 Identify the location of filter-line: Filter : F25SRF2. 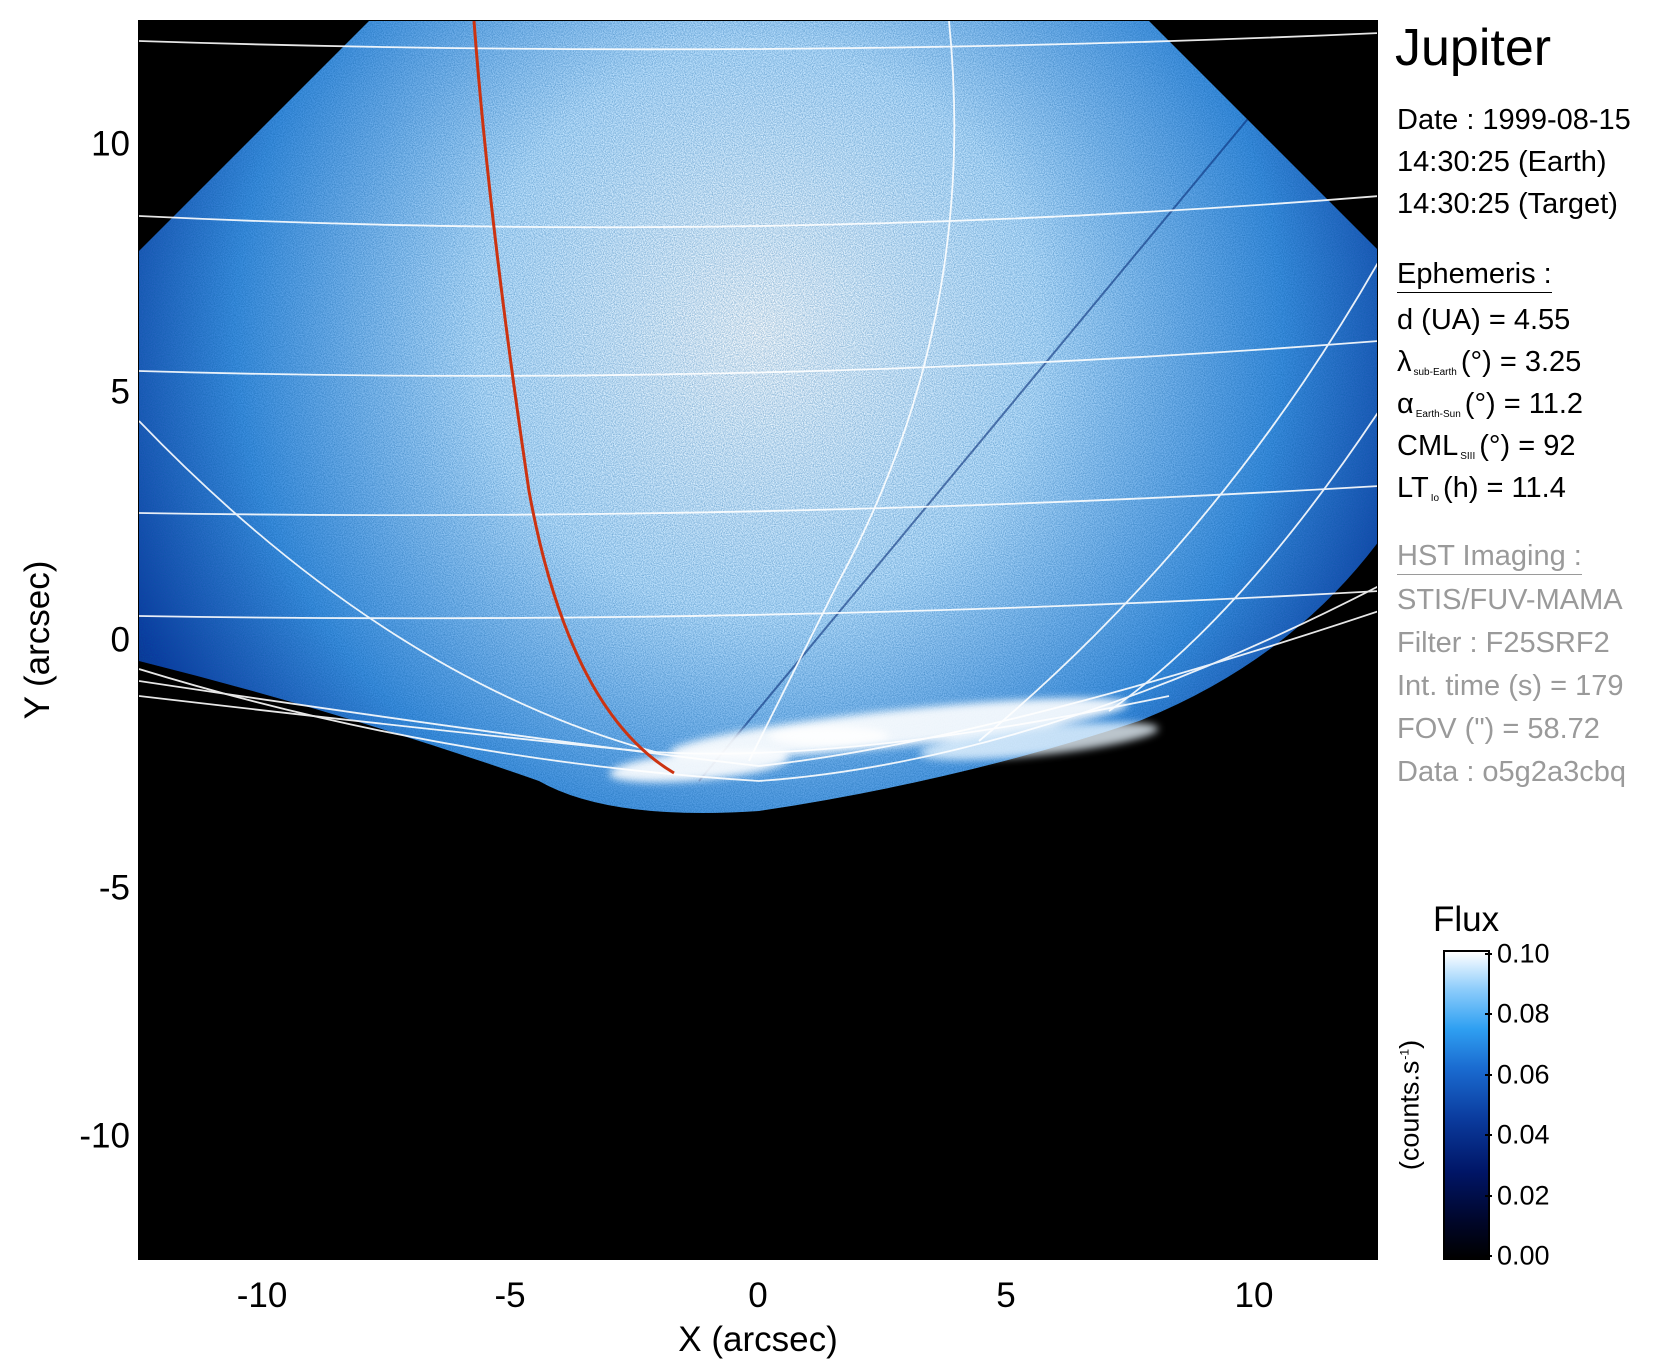
(1503, 643).